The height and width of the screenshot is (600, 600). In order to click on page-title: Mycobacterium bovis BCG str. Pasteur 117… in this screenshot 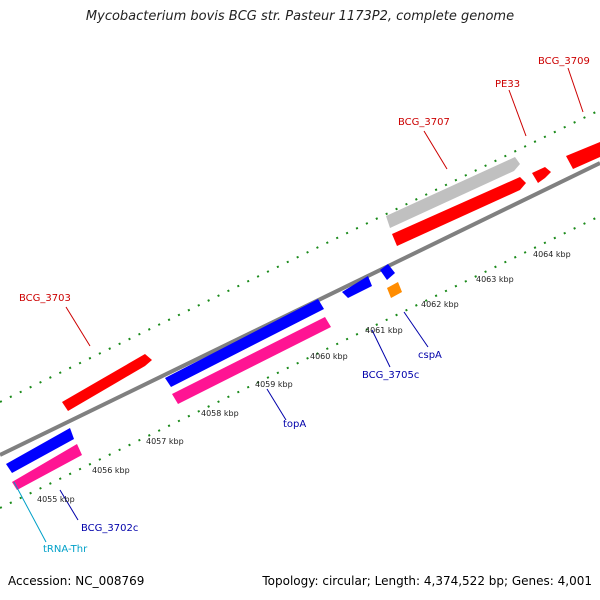, I will do `click(300, 16)`.